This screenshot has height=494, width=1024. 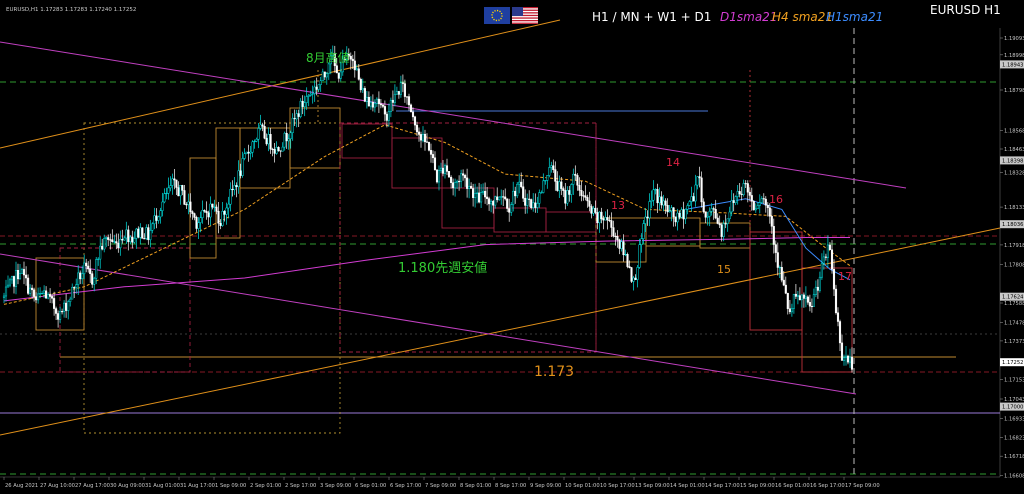 I want to click on time-tick-label-1: 27 Aug 10:00, so click(x=57, y=486).